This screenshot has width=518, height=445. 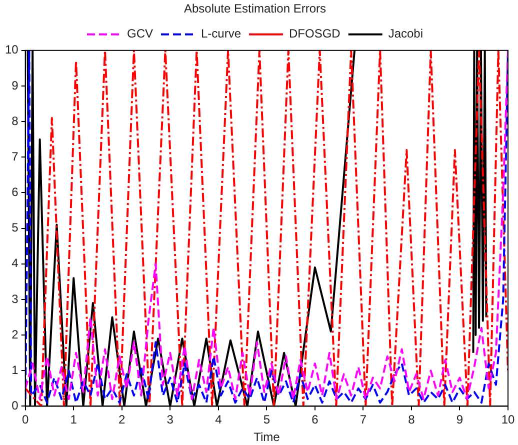 I want to click on x-tick-label: 3, so click(x=170, y=419).